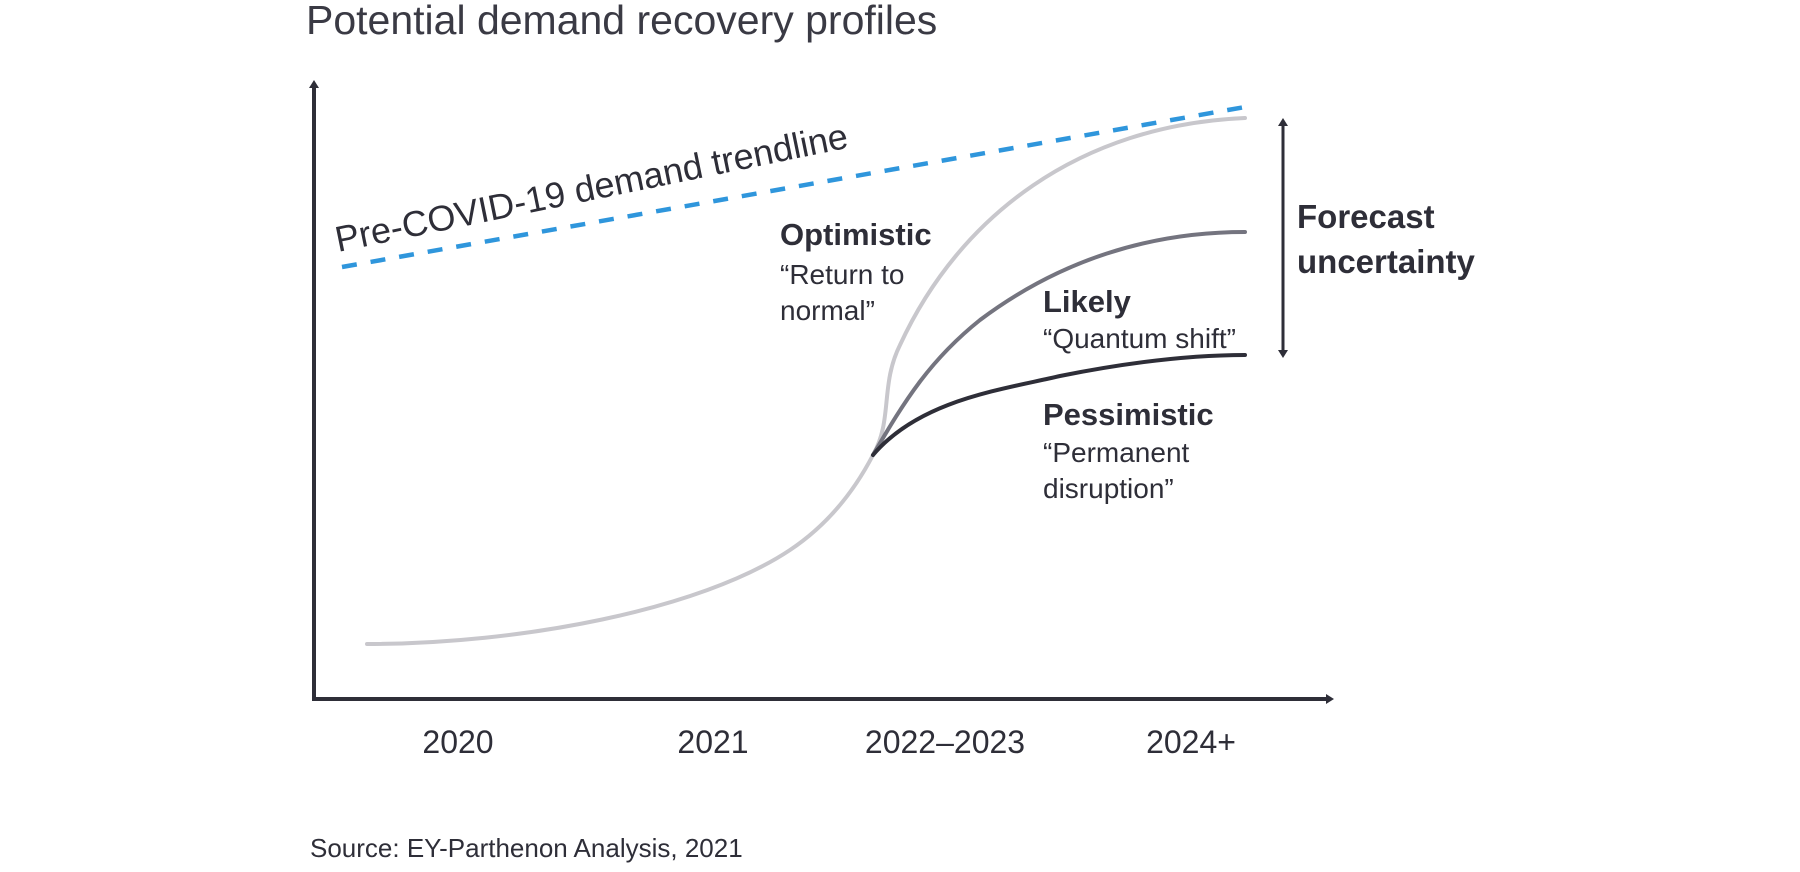 The image size is (1800, 872). I want to click on y-axis-arrowhead, so click(314, 84).